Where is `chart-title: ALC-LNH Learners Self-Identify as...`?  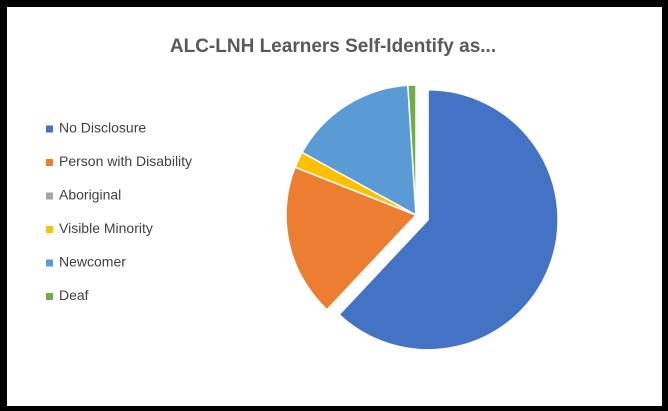
chart-title: ALC-LNH Learners Self-Identify as... is located at coordinates (333, 46).